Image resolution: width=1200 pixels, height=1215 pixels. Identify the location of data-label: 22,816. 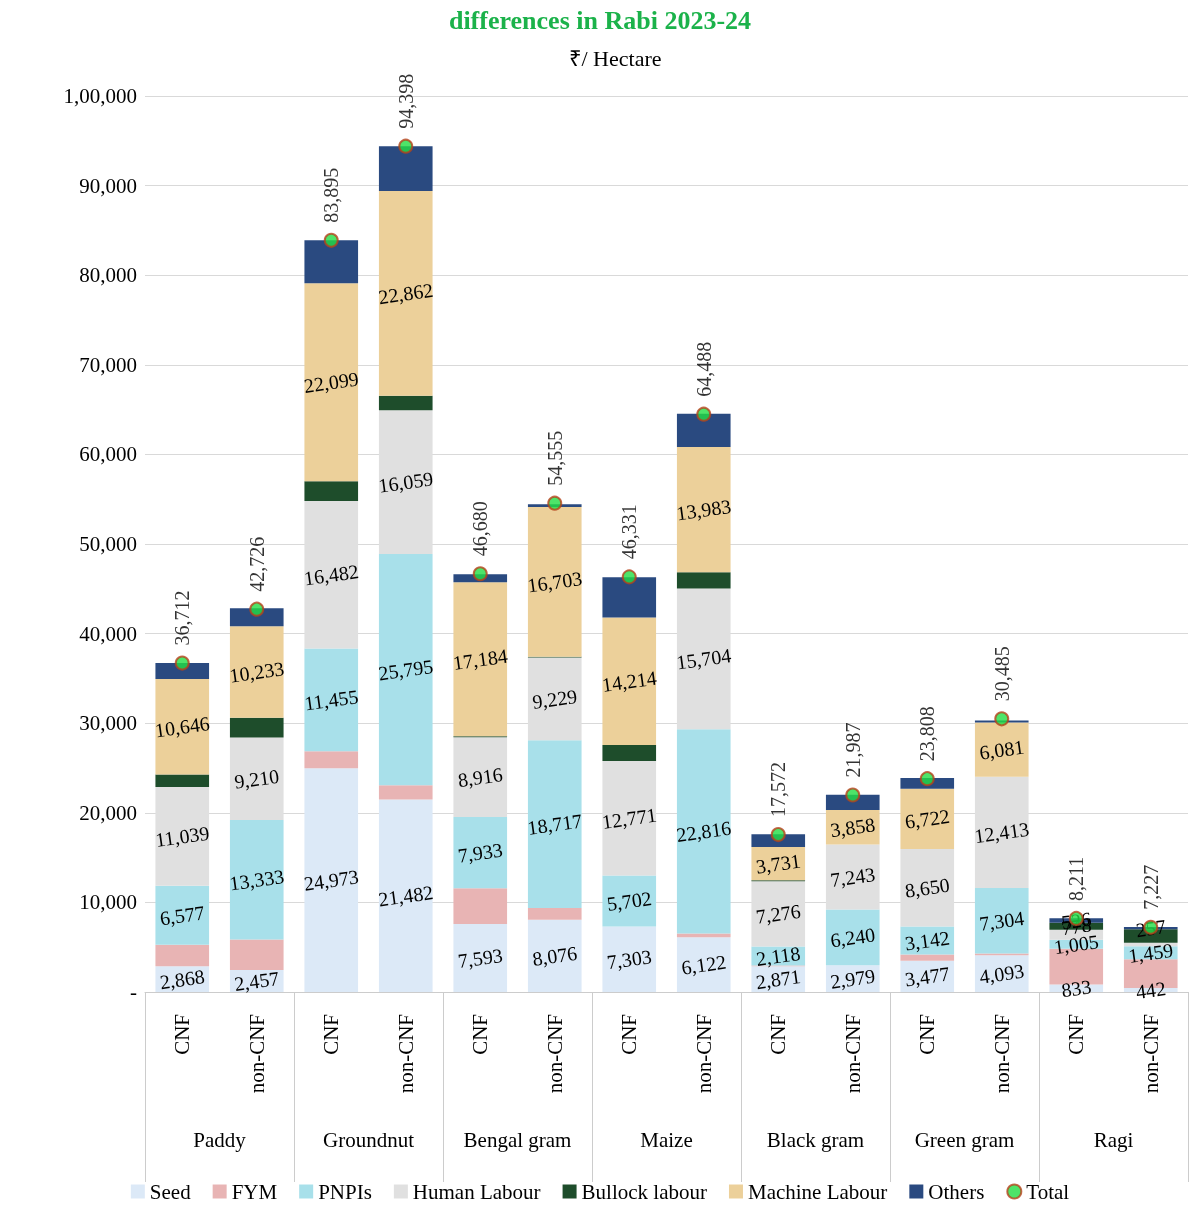
(704, 831).